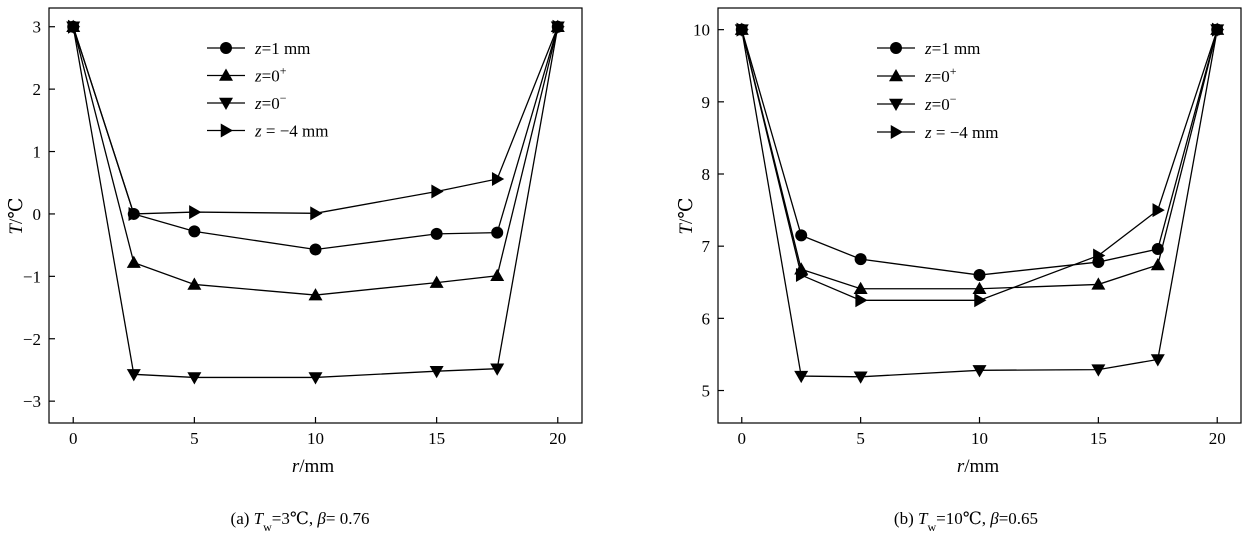  What do you see at coordinates (706, 391) in the screenshot?
I see `y-tick-label: 5` at bounding box center [706, 391].